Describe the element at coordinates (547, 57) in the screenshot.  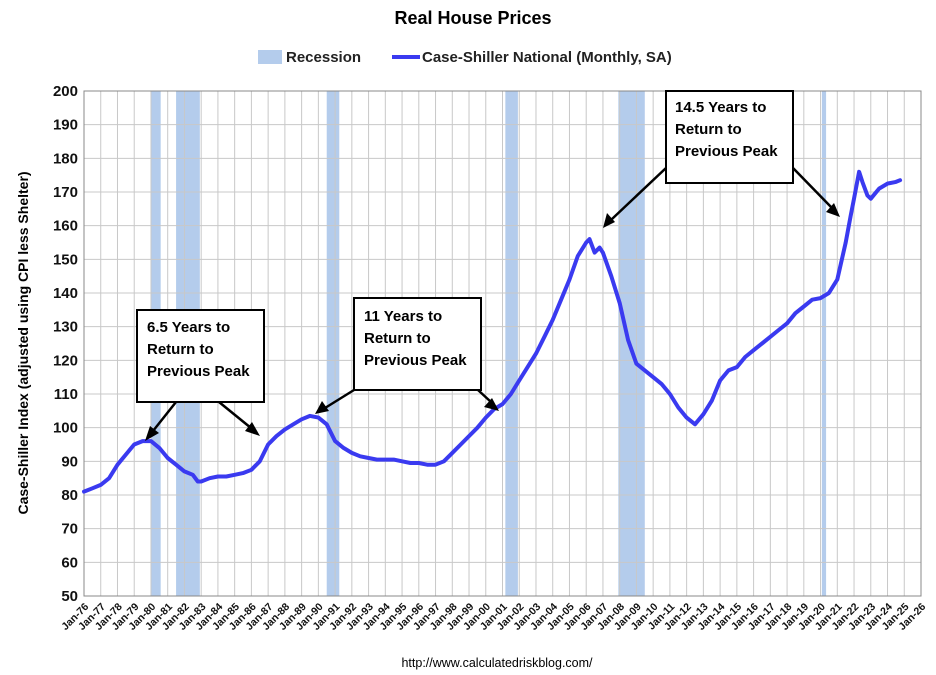
I see `legend-series-label: Case-Shiller National (Monthly, SA)` at that location.